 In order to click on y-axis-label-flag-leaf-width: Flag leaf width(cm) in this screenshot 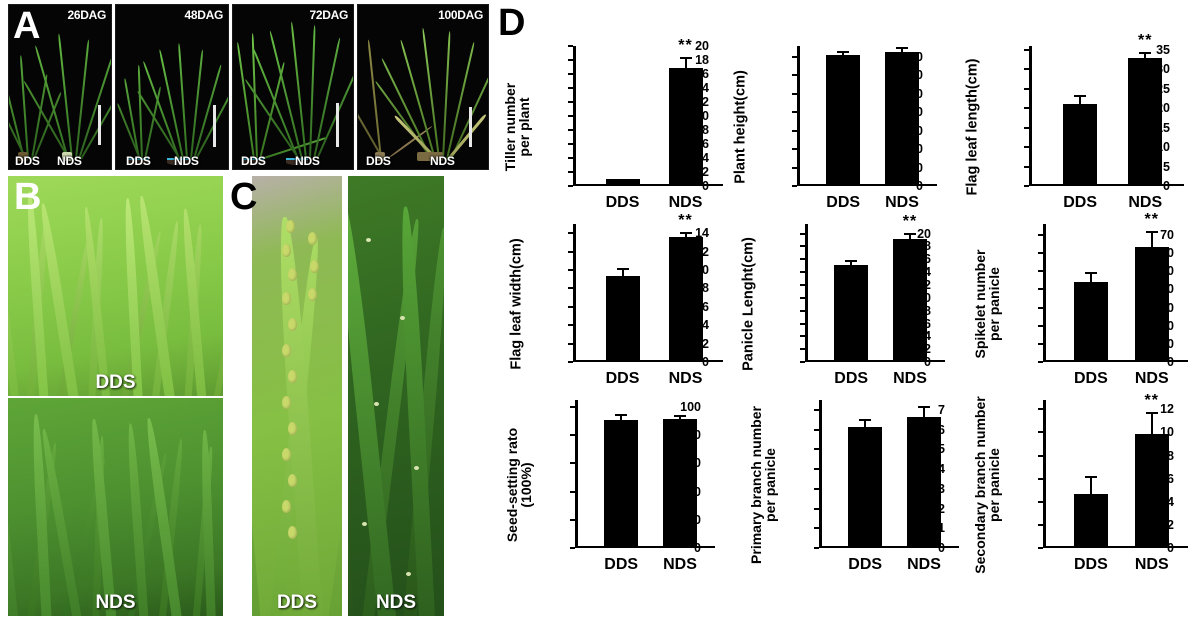, I will do `click(516, 304)`.